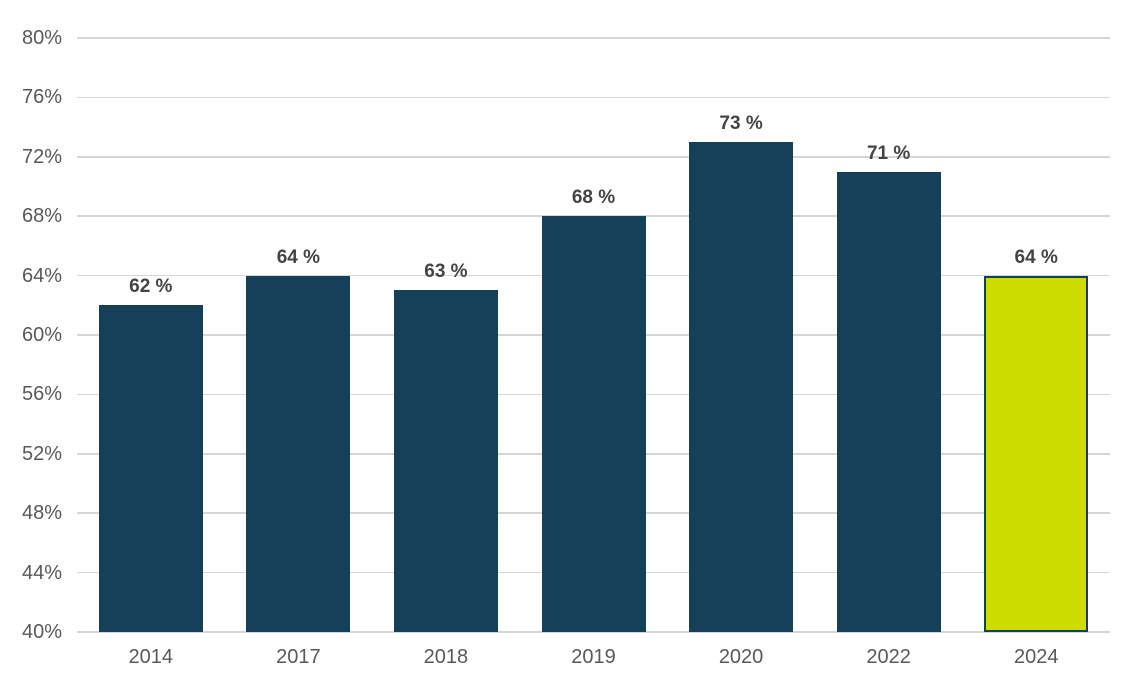 This screenshot has height=685, width=1140. Describe the element at coordinates (150, 468) in the screenshot. I see `bar-2014` at that location.